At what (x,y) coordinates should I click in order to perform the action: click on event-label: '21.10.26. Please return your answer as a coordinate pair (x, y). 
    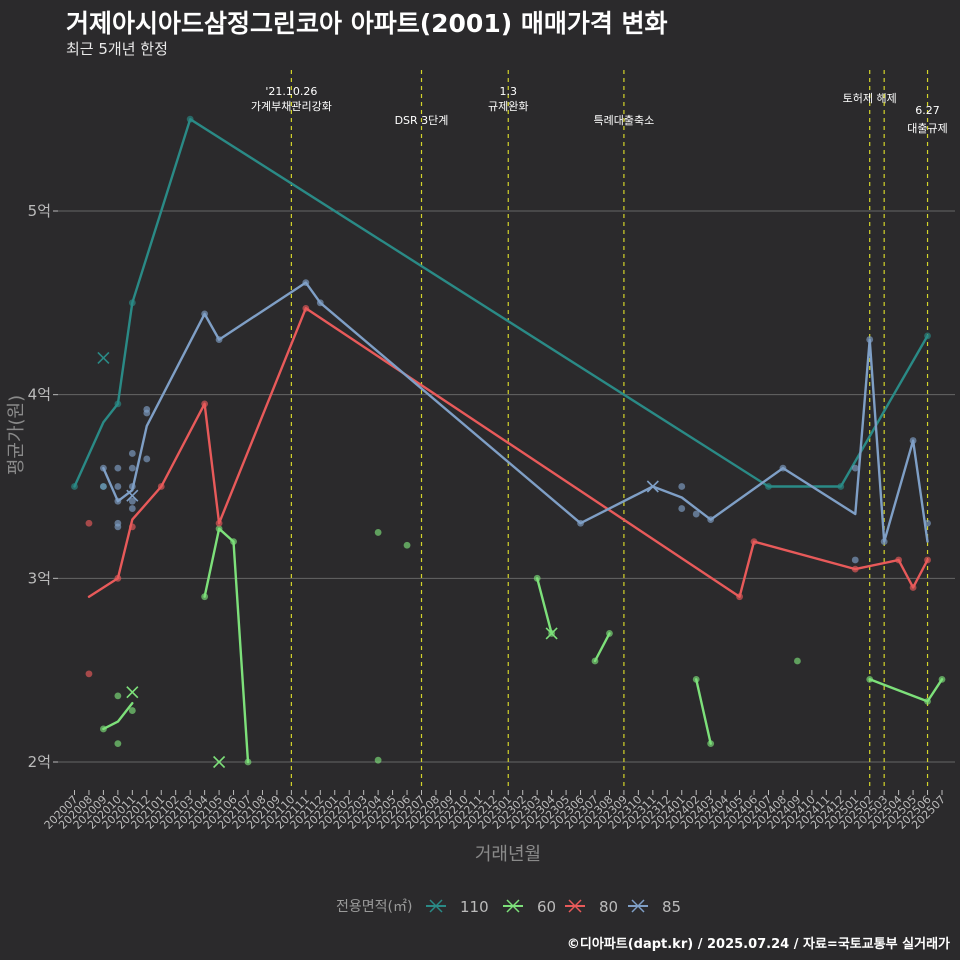
    Looking at the image, I should click on (291, 91).